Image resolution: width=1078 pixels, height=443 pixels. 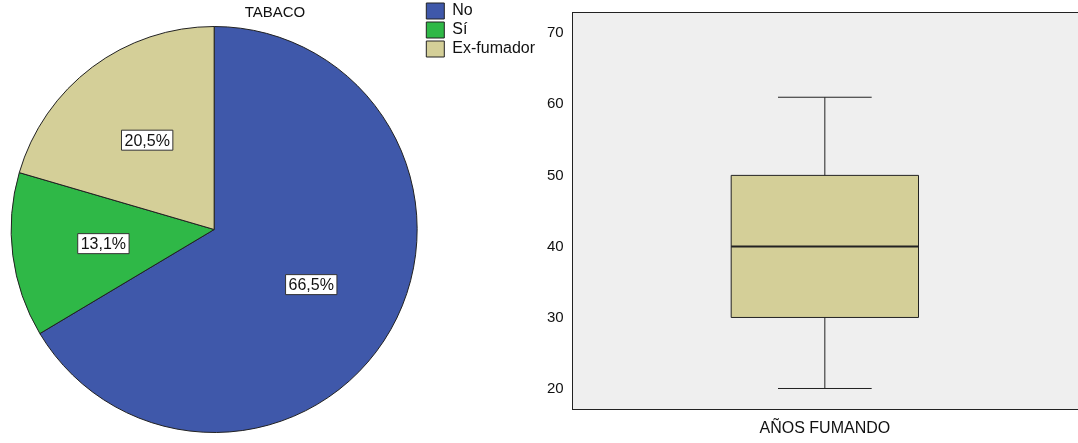 What do you see at coordinates (147, 140) in the screenshot?
I see `data-label: 20,5%` at bounding box center [147, 140].